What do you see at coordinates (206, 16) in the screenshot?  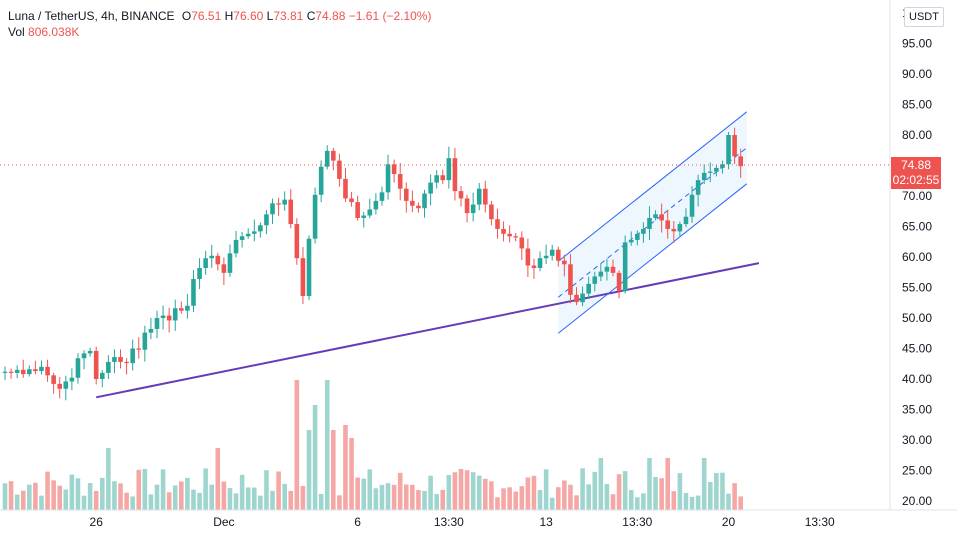 I see `open-value: 76.51` at bounding box center [206, 16].